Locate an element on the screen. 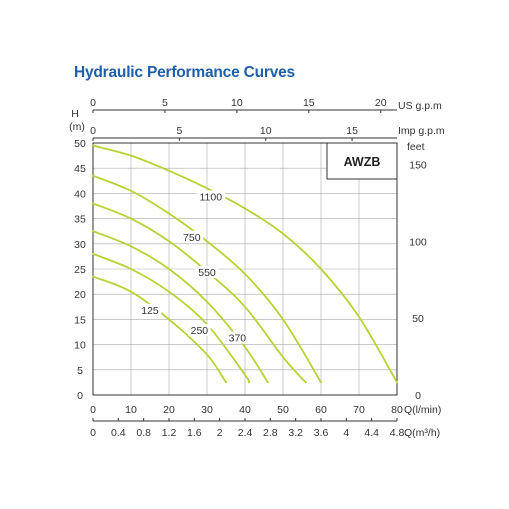 The image size is (509, 509). x-top2-label: Imp g.p.m is located at coordinates (421, 131).